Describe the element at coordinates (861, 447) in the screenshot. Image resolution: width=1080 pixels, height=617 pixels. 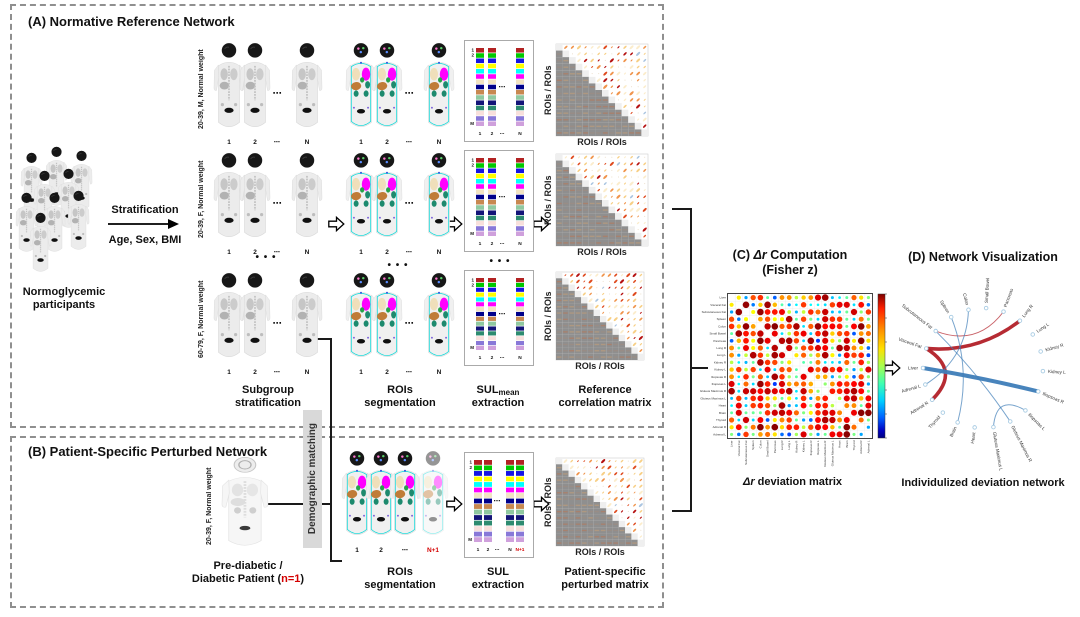
I see `svg-text: Adrenal R` at that location.